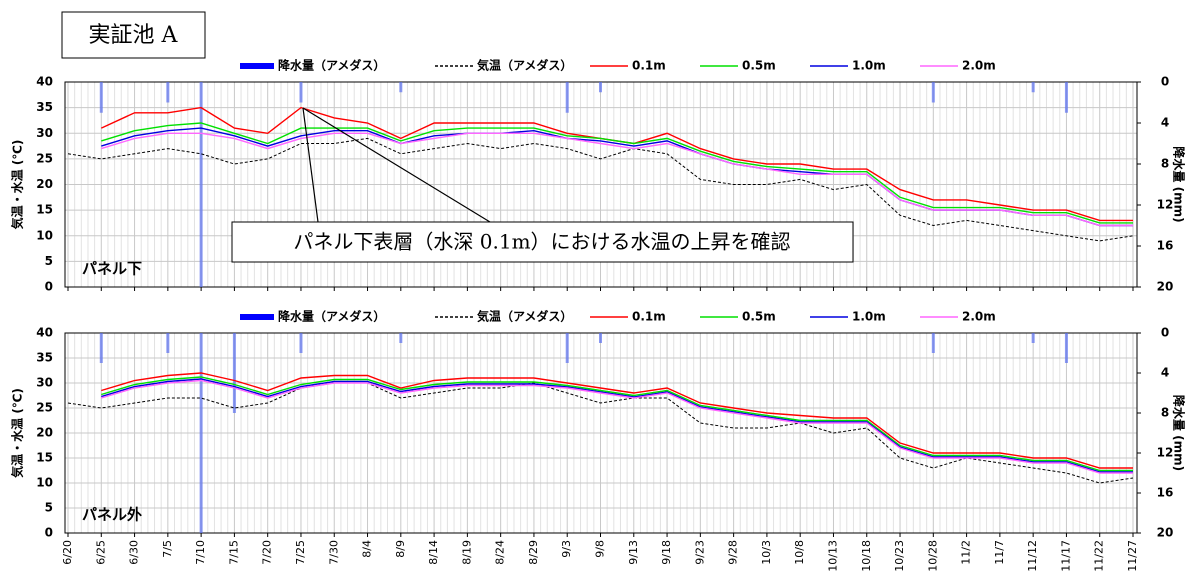 The width and height of the screenshot is (1187, 574). Describe the element at coordinates (44, 235) in the screenshot. I see `y-tick-label: 10` at that location.